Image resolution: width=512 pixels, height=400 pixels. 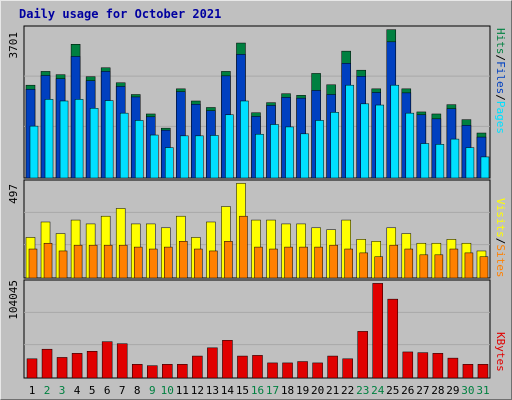 What do you see at coordinates (120, 14) in the screenshot?
I see `chart-title: Daily usage for October 2021` at bounding box center [120, 14].